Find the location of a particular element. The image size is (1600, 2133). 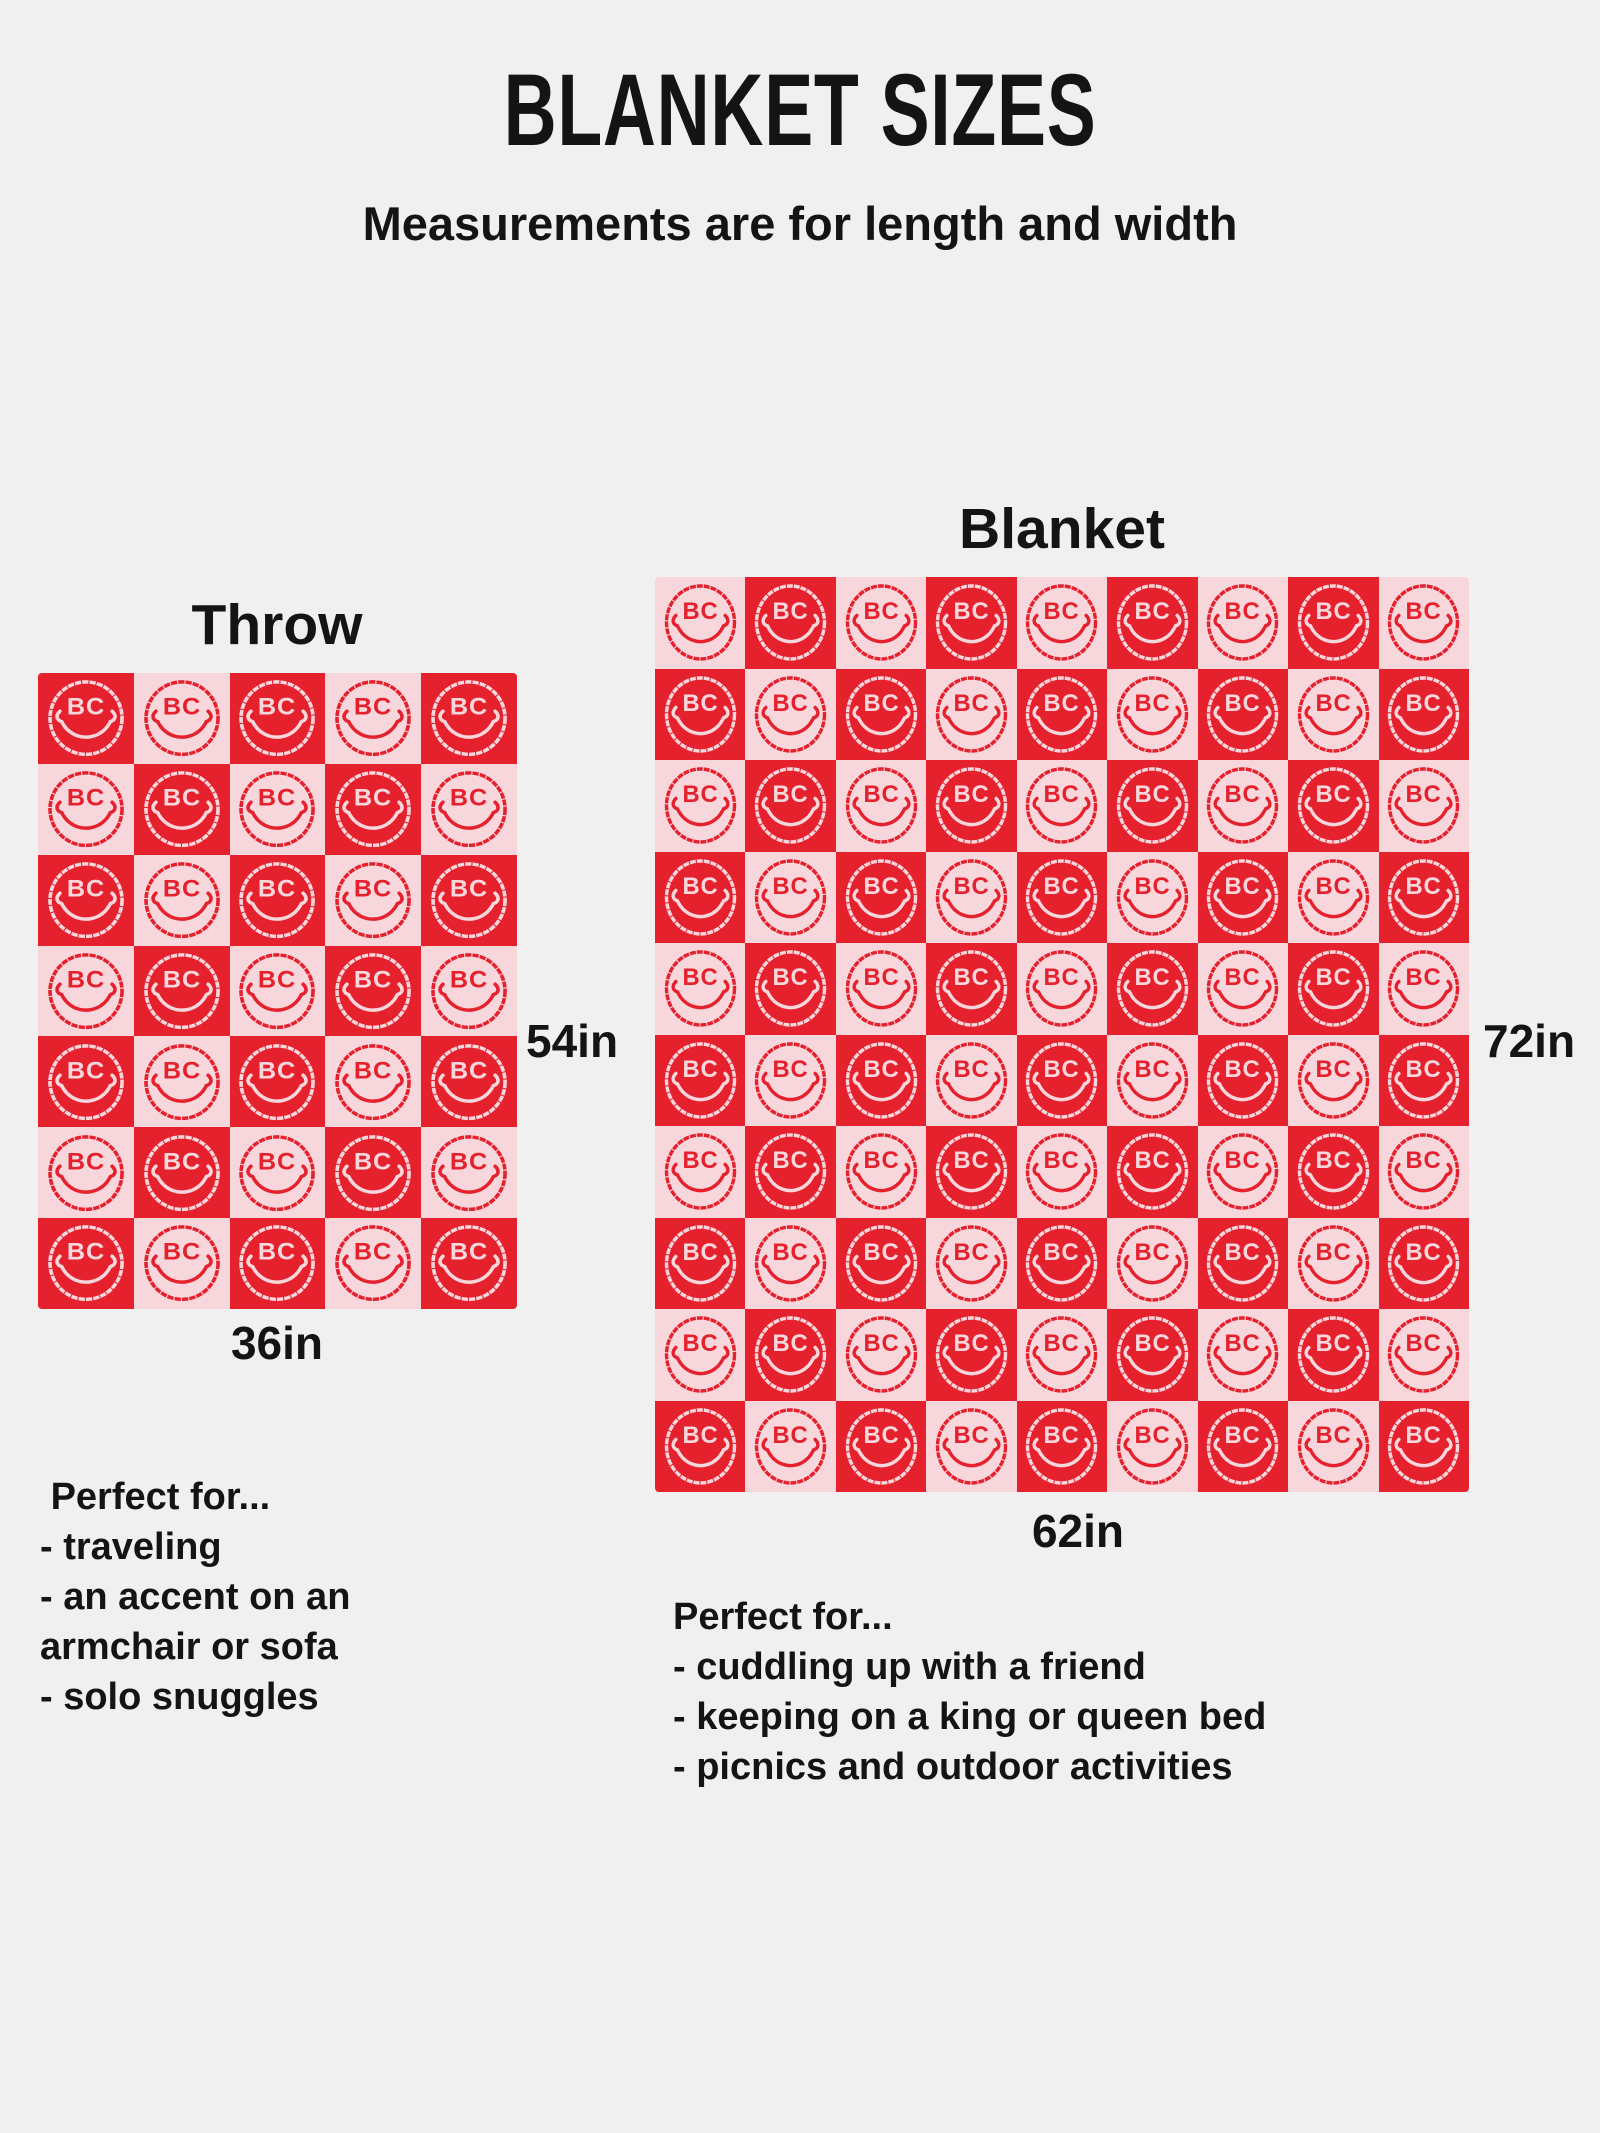

blanket-length-label: 72in is located at coordinates (1529, 1041).